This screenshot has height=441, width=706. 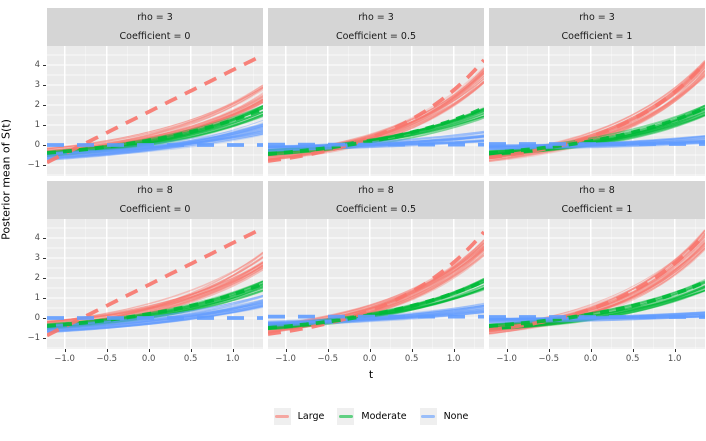 What do you see at coordinates (384, 416) in the screenshot?
I see `legend-label: Moderate` at bounding box center [384, 416].